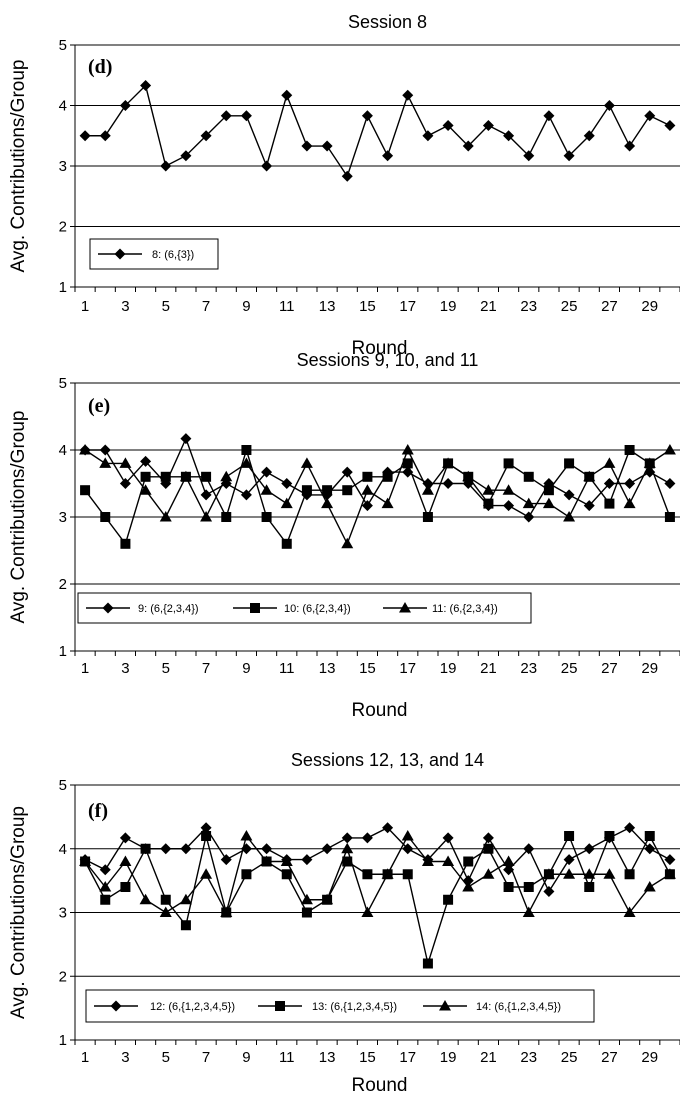  What do you see at coordinates (287, 1057) in the screenshot?
I see `x-tick-label: 11` at bounding box center [287, 1057].